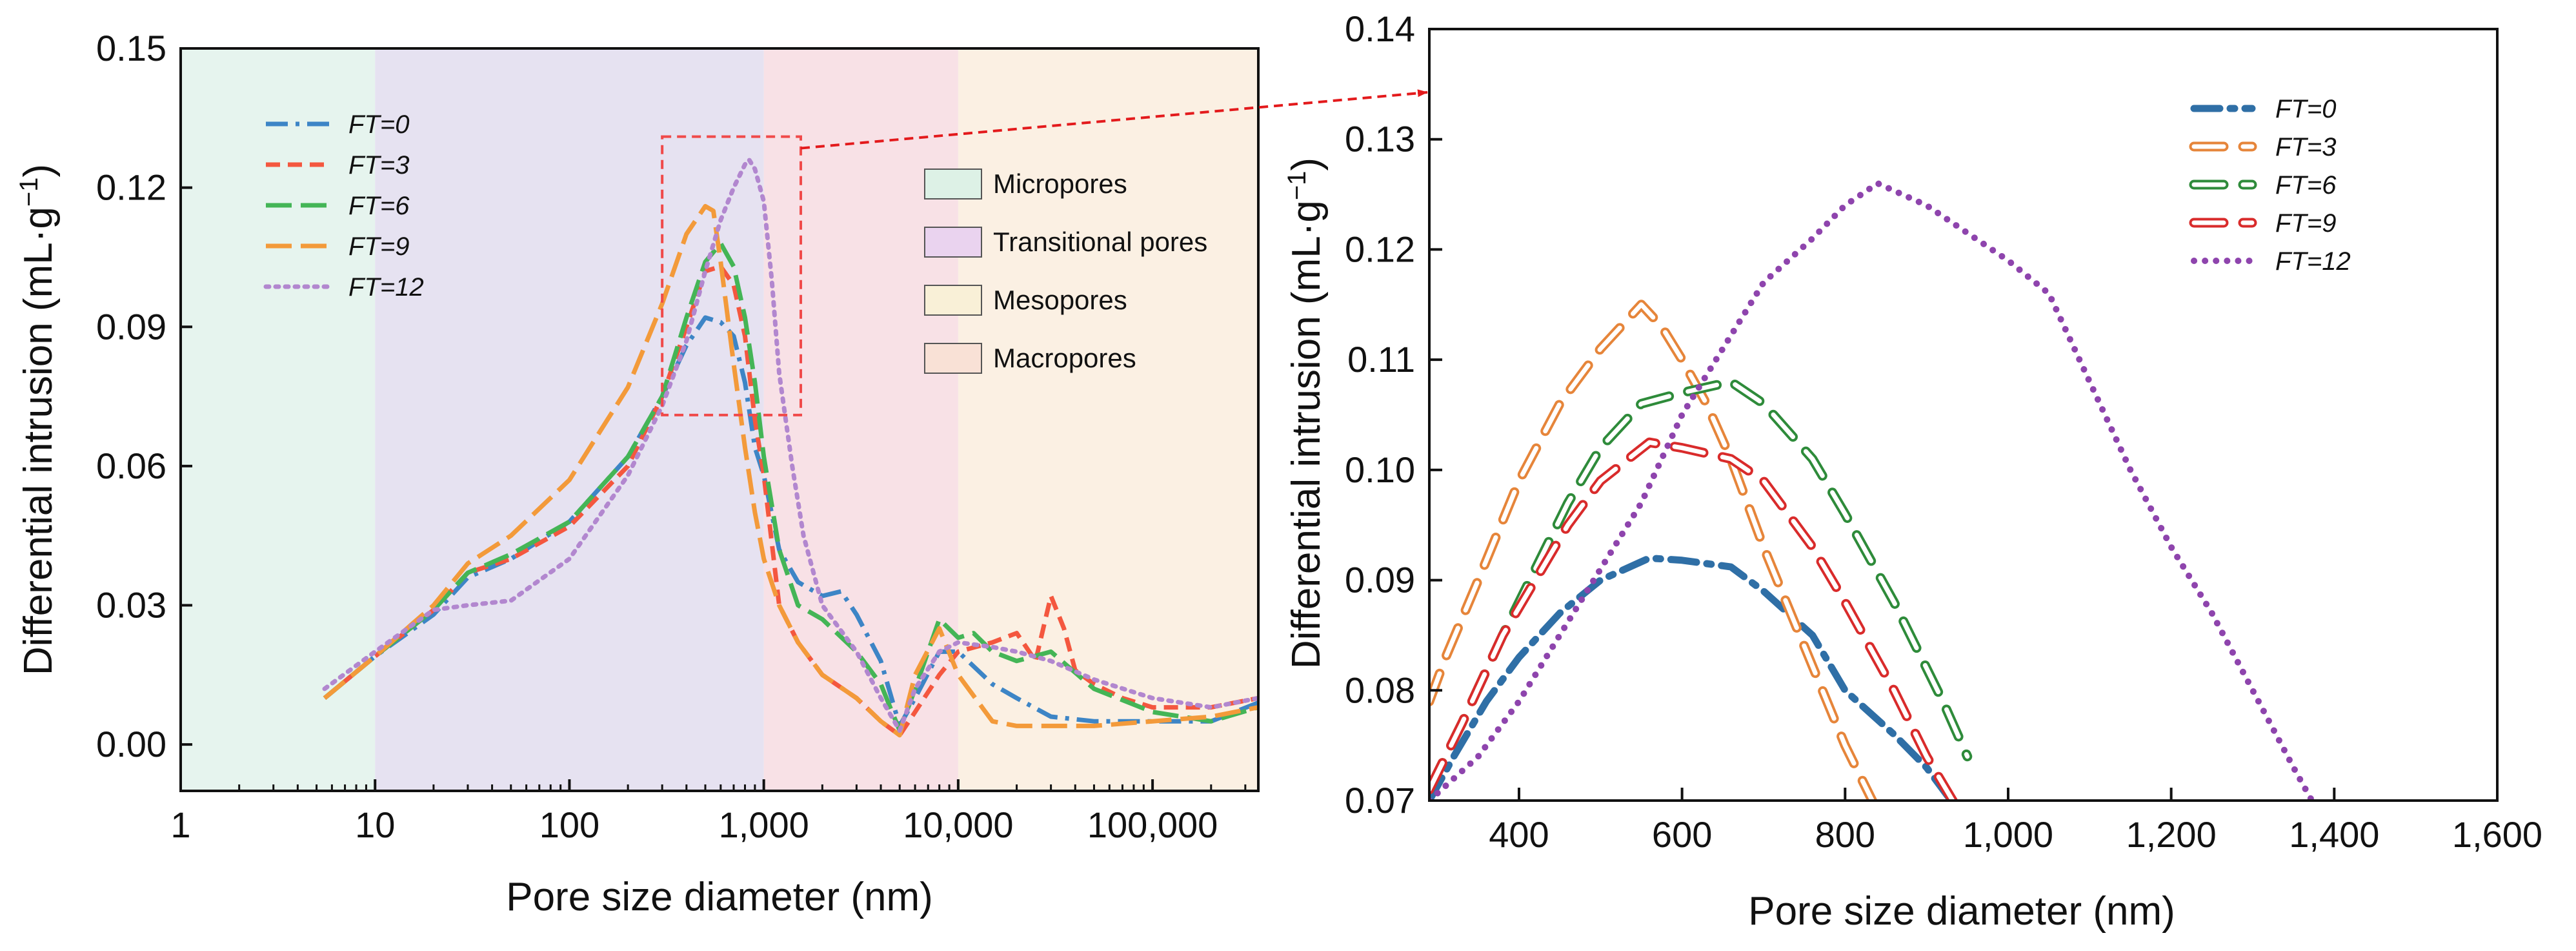 The width and height of the screenshot is (2576, 951). What do you see at coordinates (2497, 834) in the screenshot?
I see `right-x-tick-label: 1,600` at bounding box center [2497, 834].